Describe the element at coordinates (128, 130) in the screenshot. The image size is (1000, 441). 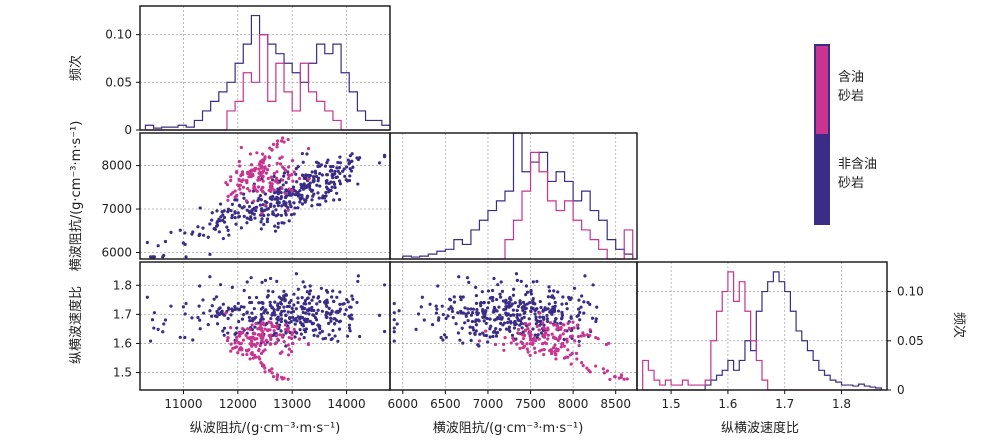
I see `tick-label-y-freq-left-0: 0` at that location.